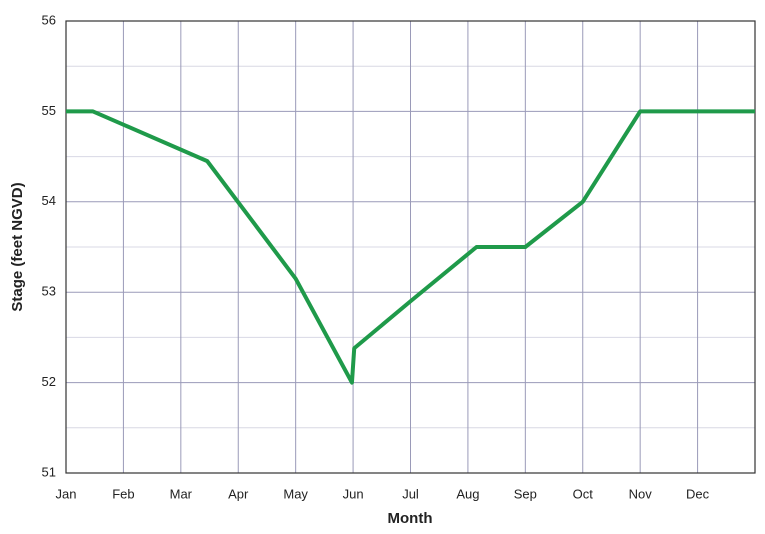 The height and width of the screenshot is (534, 765). What do you see at coordinates (181, 493) in the screenshot?
I see `x-tick-label: Mar` at bounding box center [181, 493].